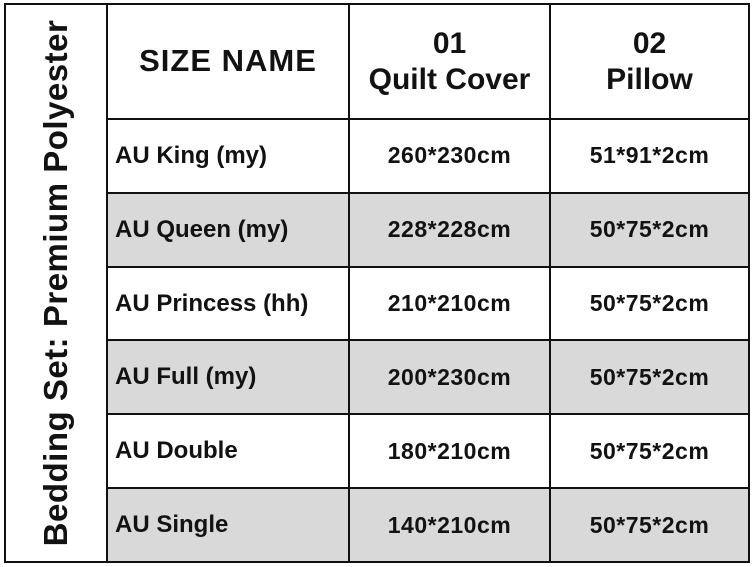 This screenshot has width=753, height=567. Describe the element at coordinates (228, 302) in the screenshot. I see `size-name-cell: AU Princess (hh)` at that location.